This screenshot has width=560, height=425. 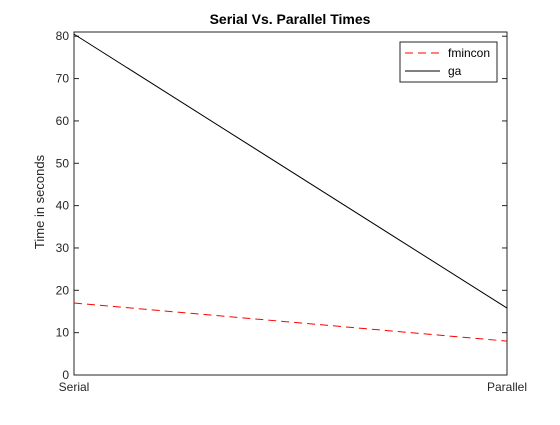 What do you see at coordinates (63, 248) in the screenshot?
I see `y-tick-label: 30` at bounding box center [63, 248].